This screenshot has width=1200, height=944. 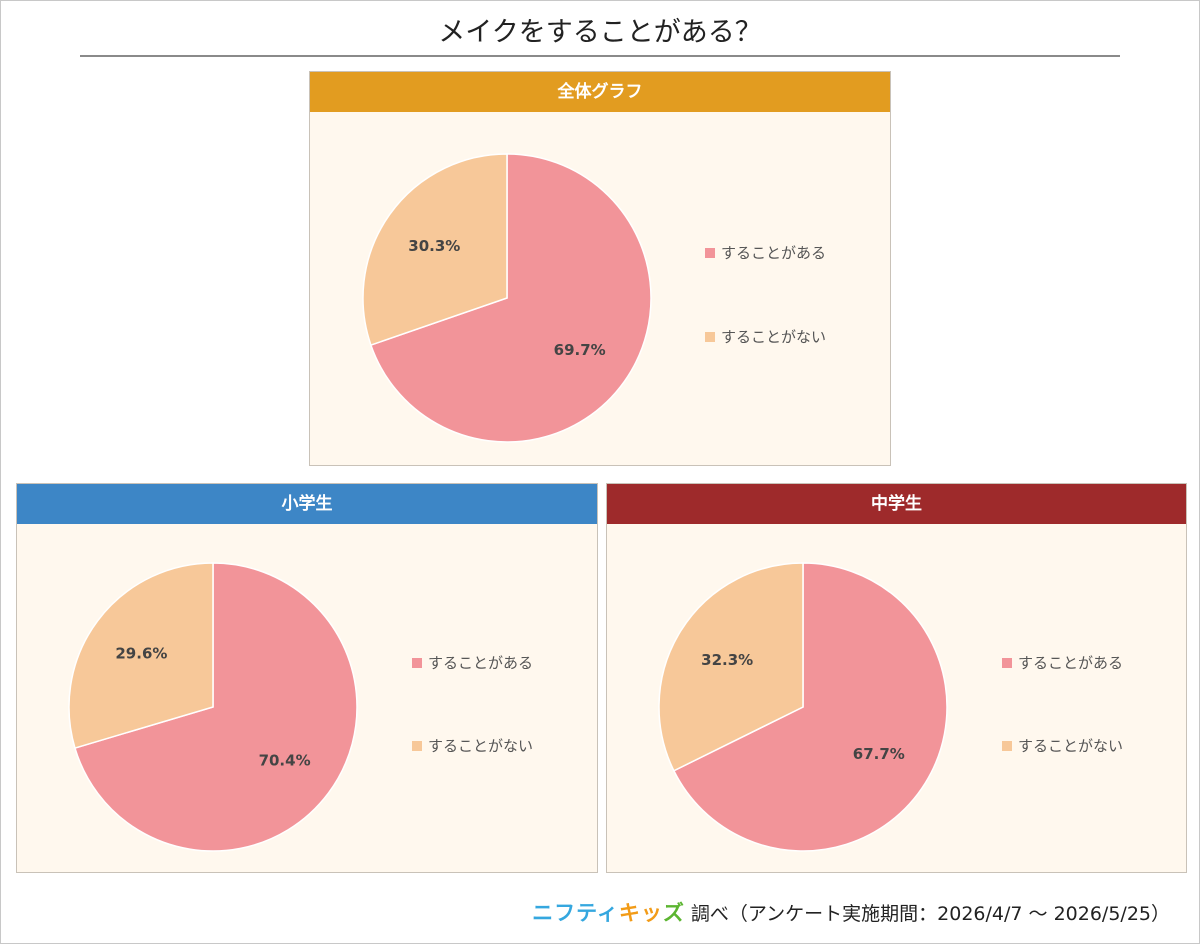 What do you see at coordinates (608, 913) in the screenshot?
I see `niftykids-logo: ニフティキッズ` at bounding box center [608, 913].